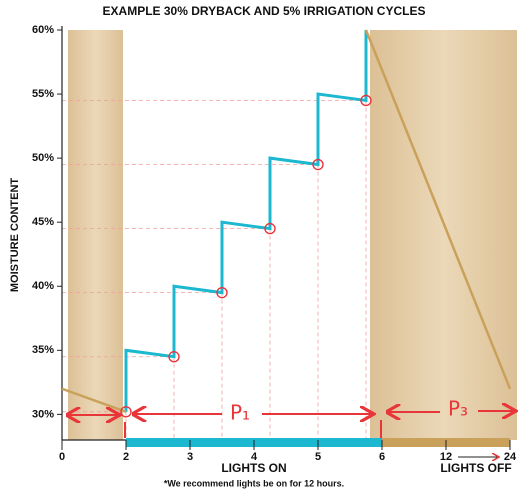 The height and width of the screenshot is (493, 529). Describe the element at coordinates (43, 350) in the screenshot. I see `y-tick-label: 35%` at that location.